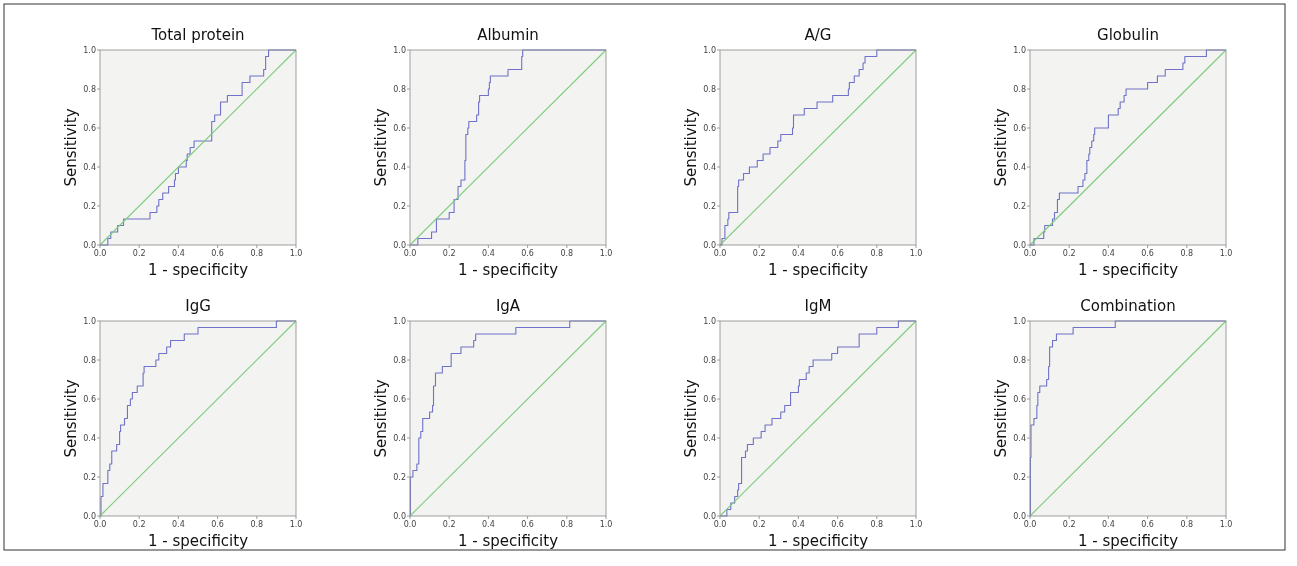  Describe the element at coordinates (197, 35) in the screenshot. I see `chart-title: Total protein` at that location.